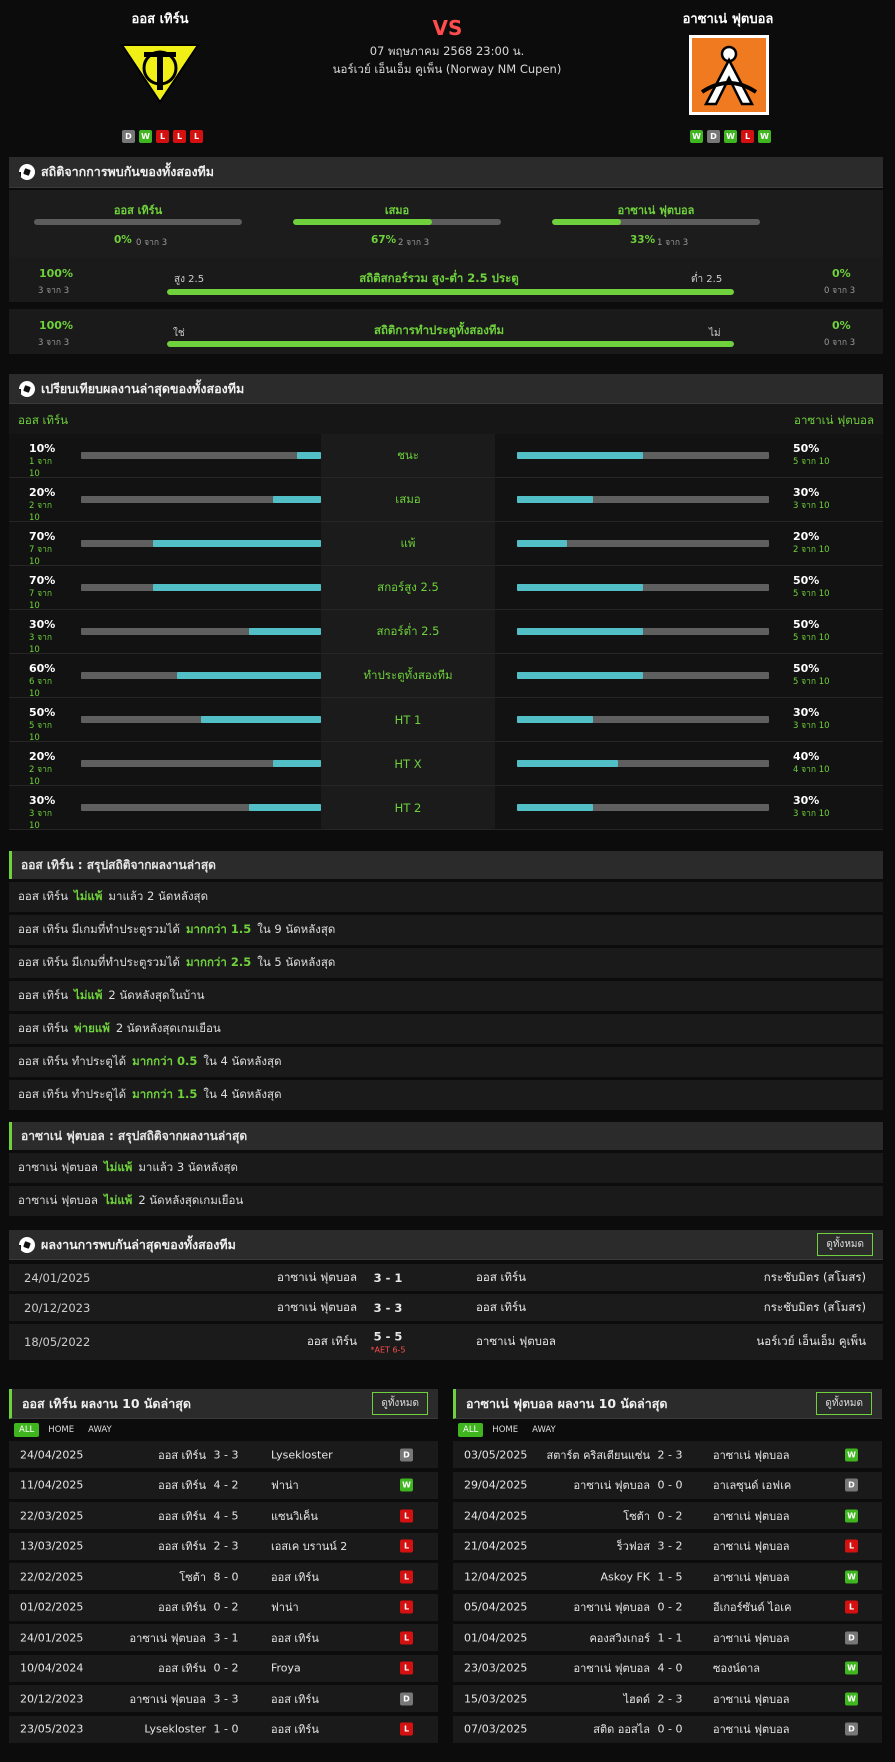 The width and height of the screenshot is (895, 1762). What do you see at coordinates (302, 1454) in the screenshot?
I see `result-away: Lysekloster` at bounding box center [302, 1454].